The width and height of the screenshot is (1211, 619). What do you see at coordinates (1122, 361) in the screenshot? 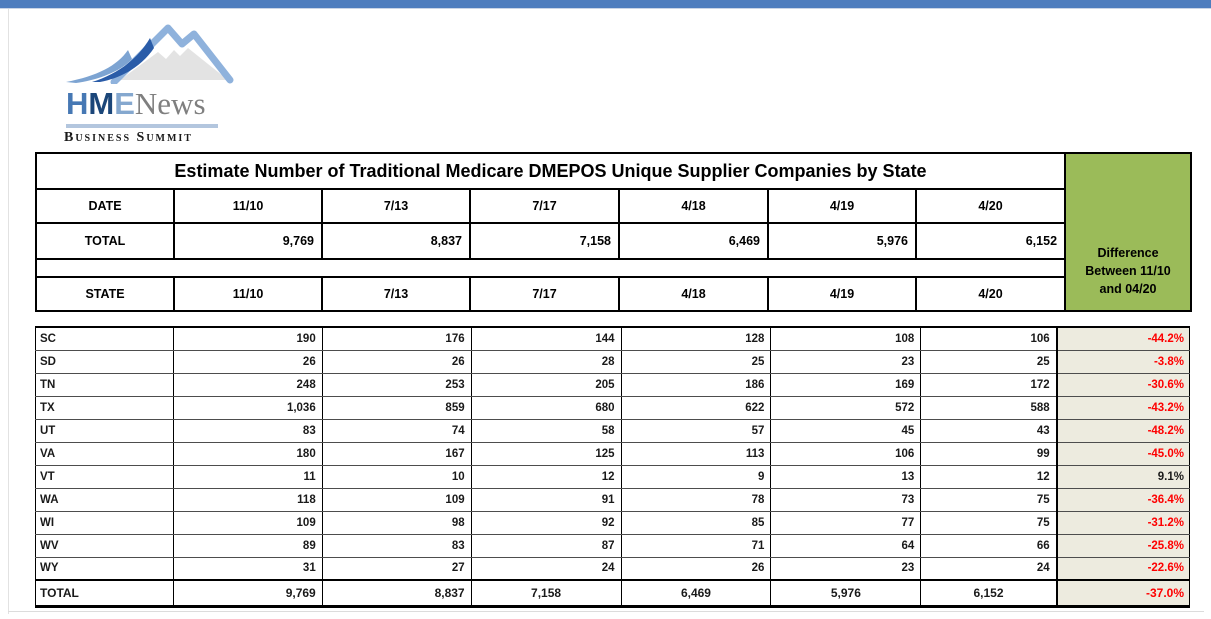
I see `difference-cell: -3.8%` at bounding box center [1122, 361].